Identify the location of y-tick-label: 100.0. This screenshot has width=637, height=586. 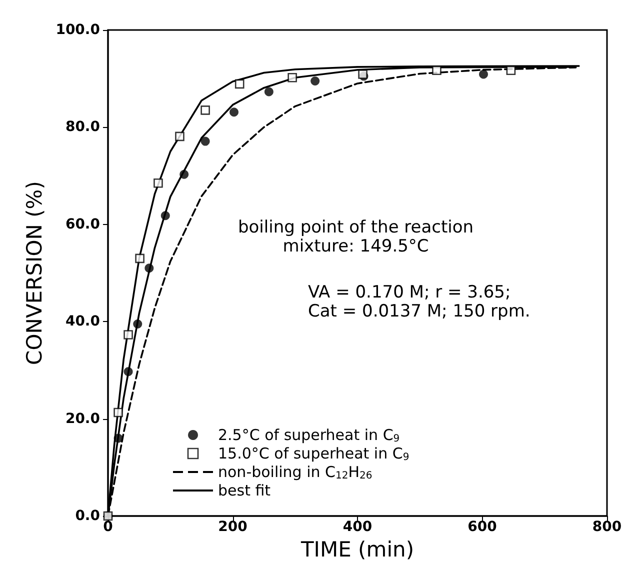
(78, 30).